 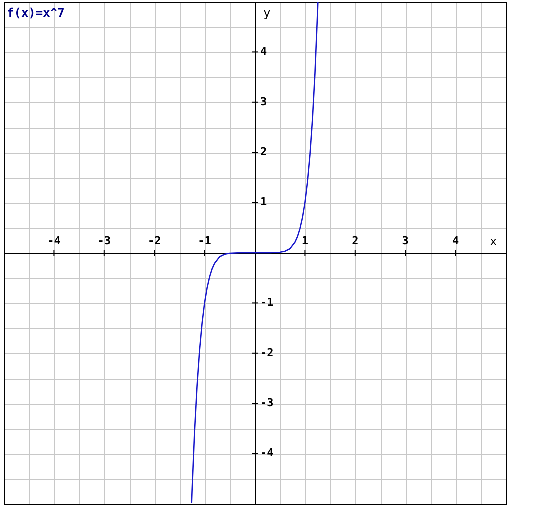 What do you see at coordinates (36, 13) in the screenshot?
I see `chart-title: f(x)=x^7` at bounding box center [36, 13].